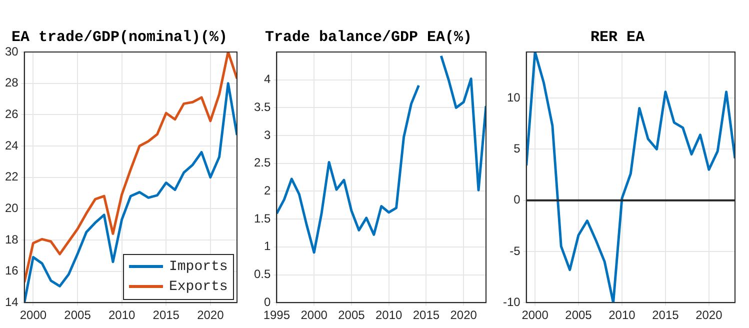  Describe the element at coordinates (617, 37) in the screenshot. I see `chart-title: RER EA` at that location.